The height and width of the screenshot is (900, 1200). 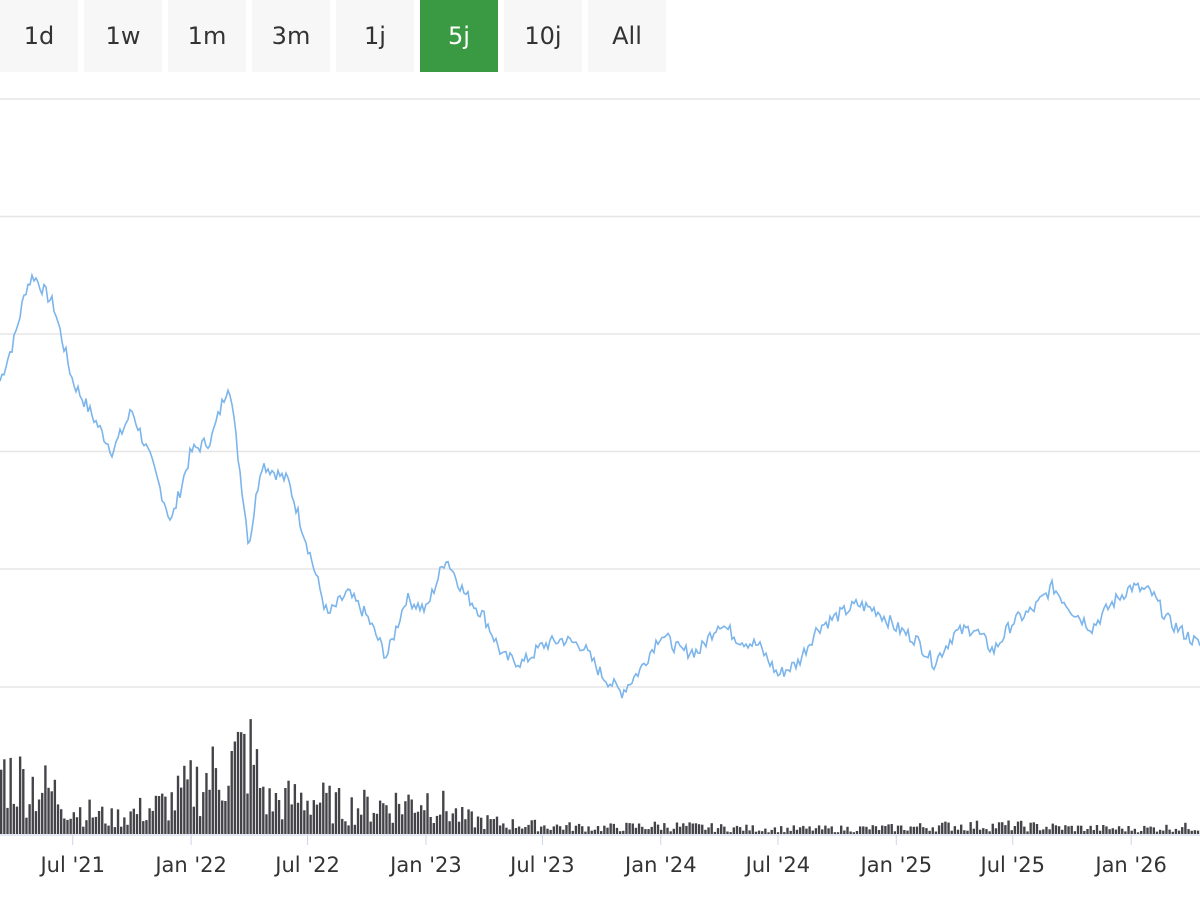 I want to click on range-button-3m: 3m, so click(x=291, y=36).